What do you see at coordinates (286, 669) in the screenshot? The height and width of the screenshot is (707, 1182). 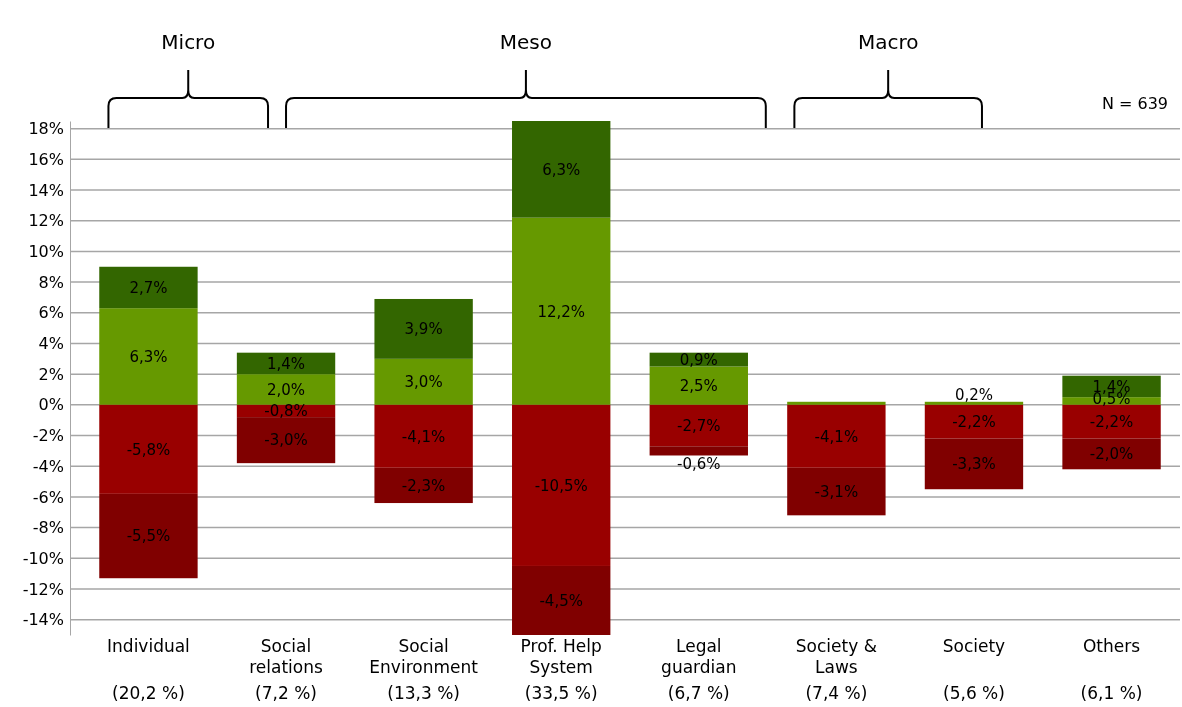 I see `x-tick-label: Social relations (7,2 %)` at bounding box center [286, 669].